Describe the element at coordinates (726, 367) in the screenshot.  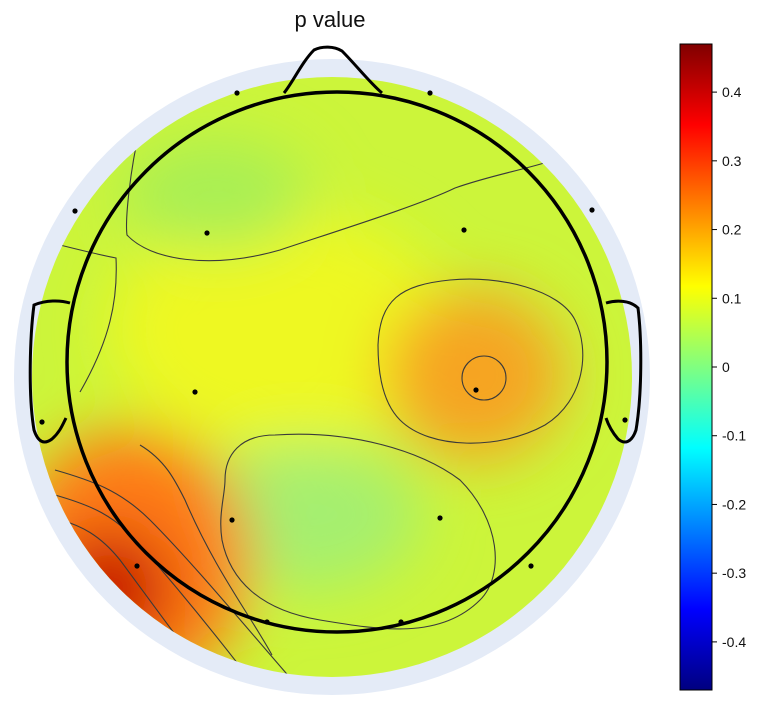
I see `colorbar-tick-label: 0` at that location.